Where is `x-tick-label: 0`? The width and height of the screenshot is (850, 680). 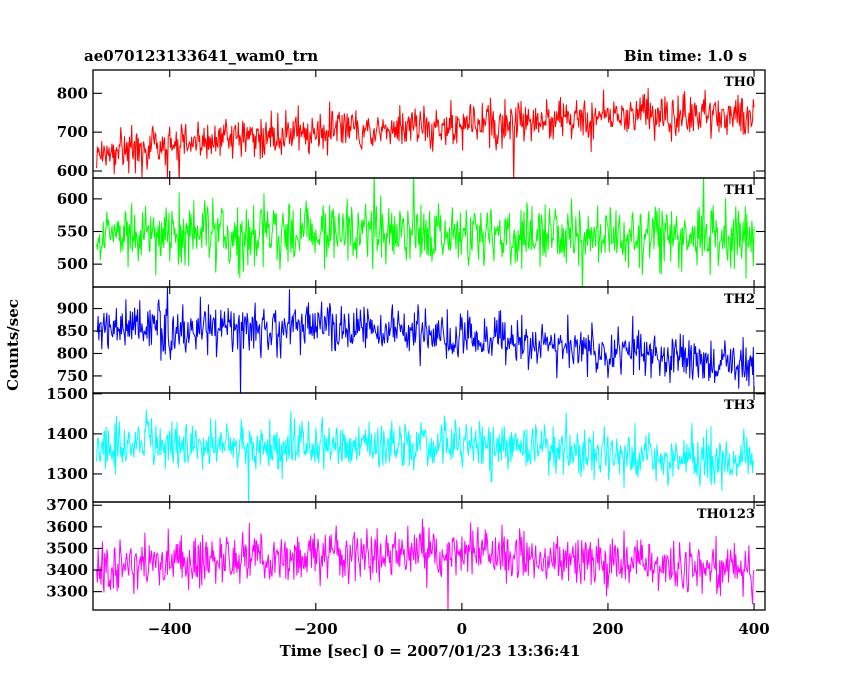 x-tick-label: 0 is located at coordinates (462, 629).